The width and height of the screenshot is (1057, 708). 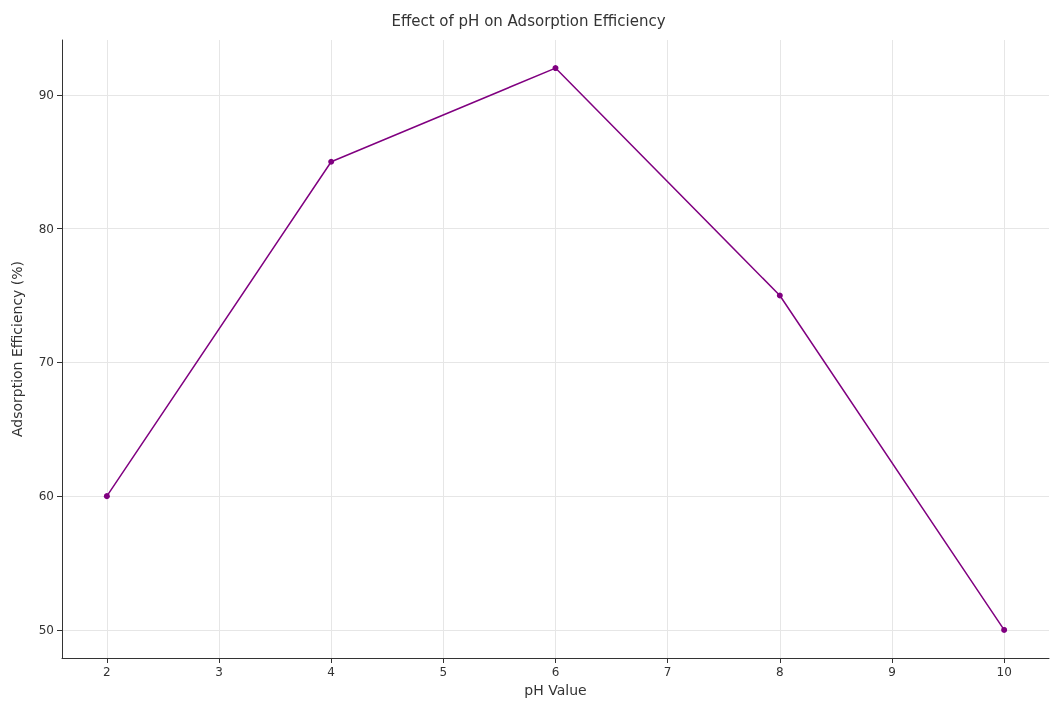 What do you see at coordinates (555, 672) in the screenshot?
I see `x-tick-label: 6` at bounding box center [555, 672].